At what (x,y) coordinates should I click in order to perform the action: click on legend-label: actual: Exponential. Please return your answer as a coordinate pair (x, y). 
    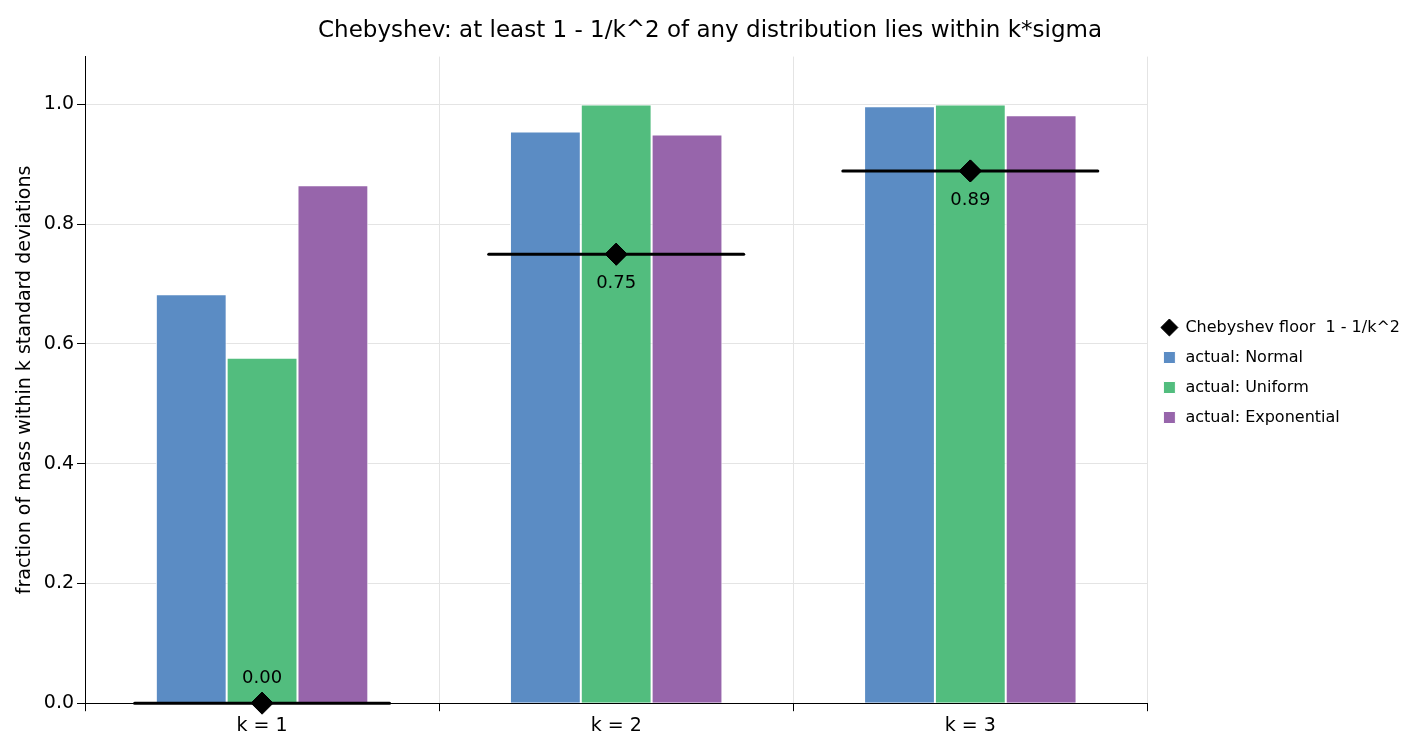
    Looking at the image, I should click on (1262, 416).